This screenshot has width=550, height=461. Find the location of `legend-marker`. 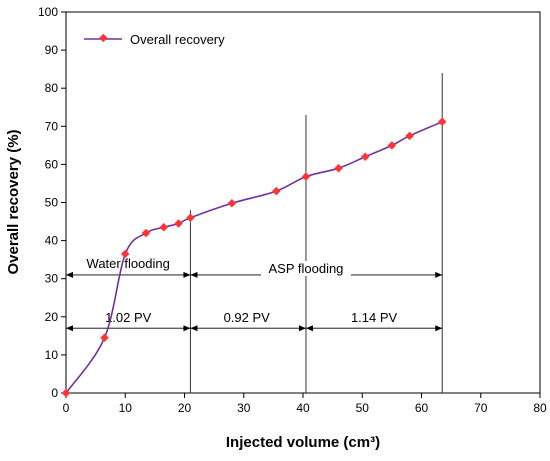

legend-marker is located at coordinates (103, 38).